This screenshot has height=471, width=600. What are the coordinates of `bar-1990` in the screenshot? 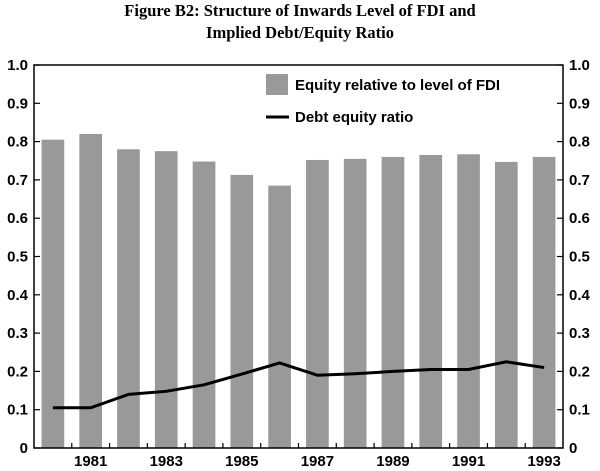 It's located at (431, 301).